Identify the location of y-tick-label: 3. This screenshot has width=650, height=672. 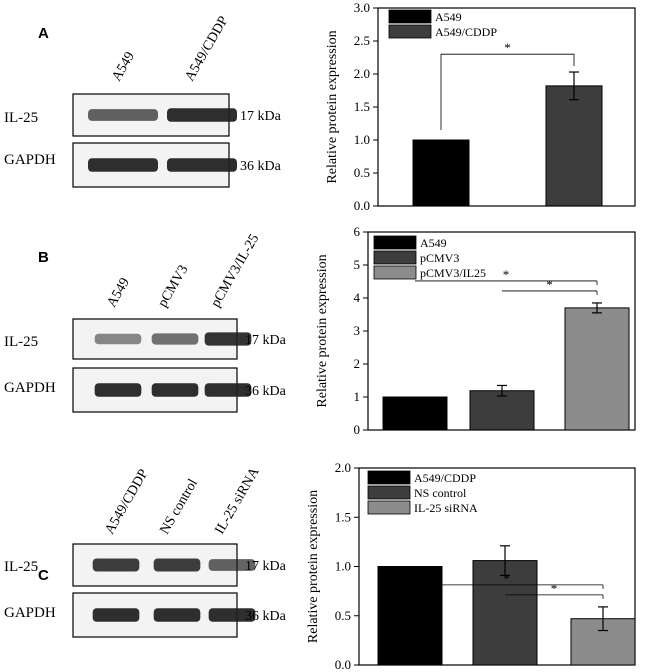
(357, 330).